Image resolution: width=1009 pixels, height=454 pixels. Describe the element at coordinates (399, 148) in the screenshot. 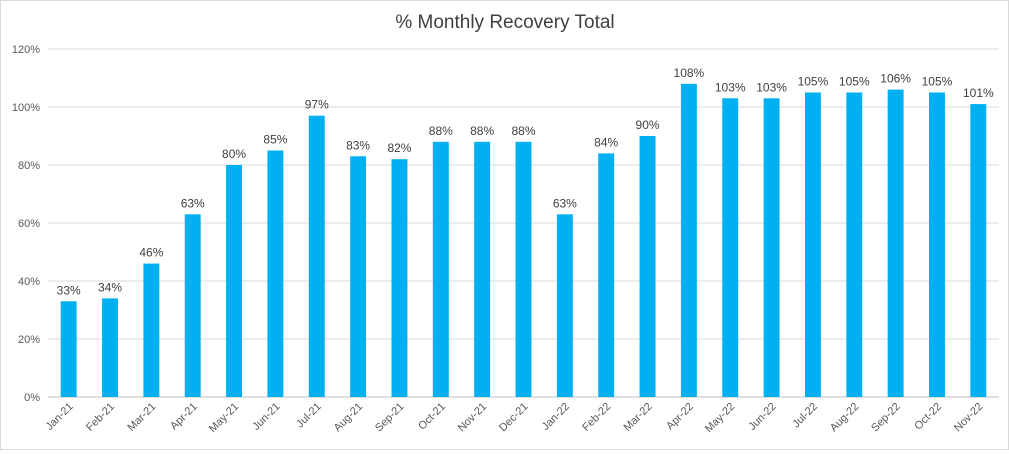

I see `data-label: 82%` at that location.